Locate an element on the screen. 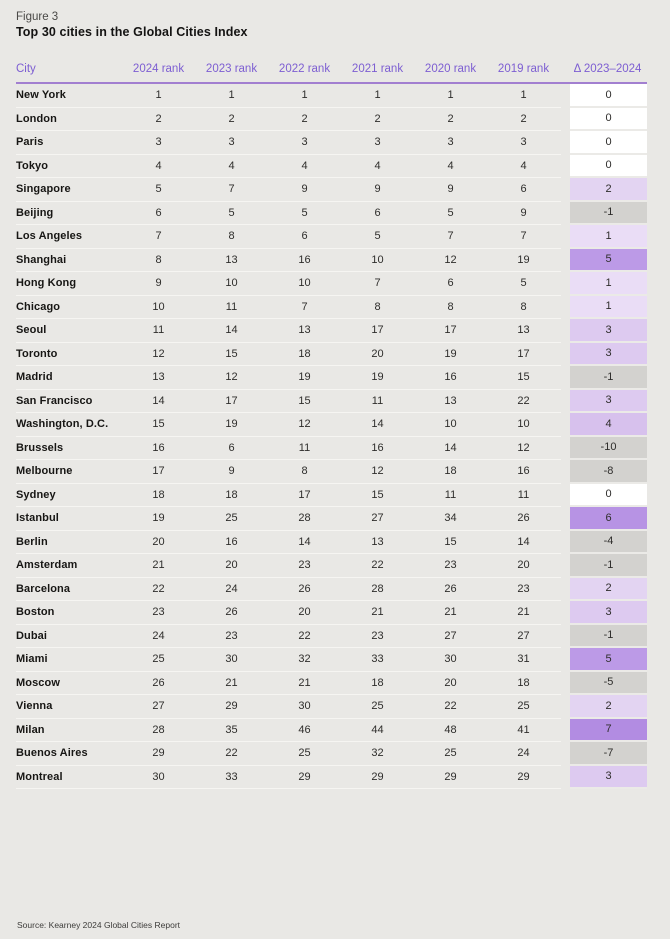  rank-cell: 27 is located at coordinates (377, 518).